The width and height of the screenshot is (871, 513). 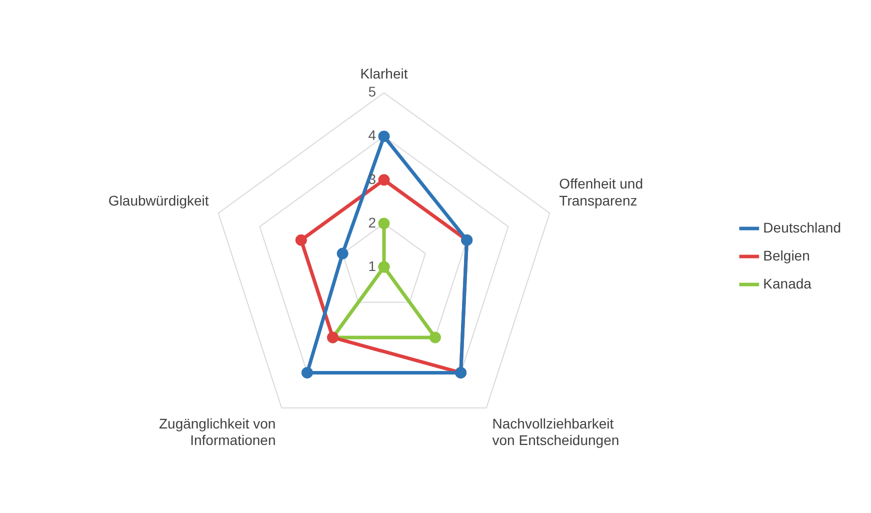 I want to click on spoke-label: Zugänglichkeit von Informationen, so click(x=217, y=431).